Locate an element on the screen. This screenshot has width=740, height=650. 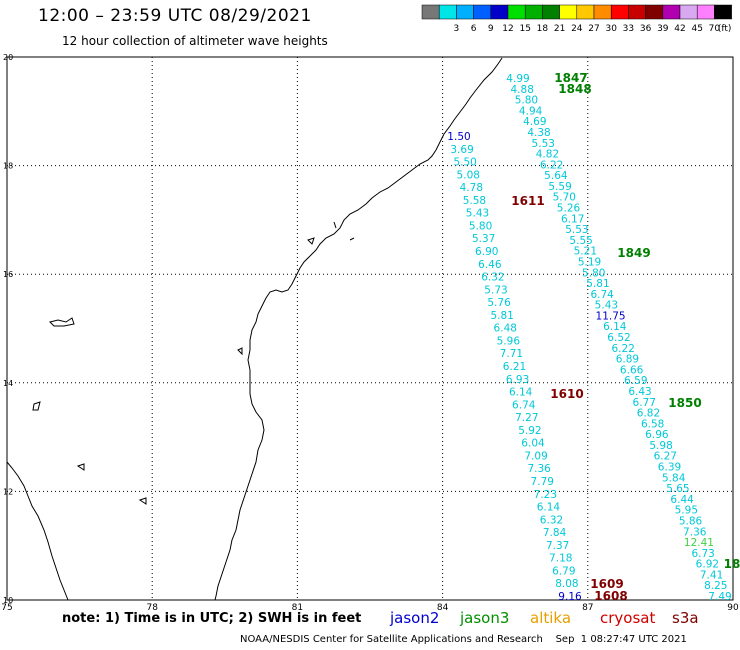
wave-height-value: 5.95 is located at coordinates (686, 511).